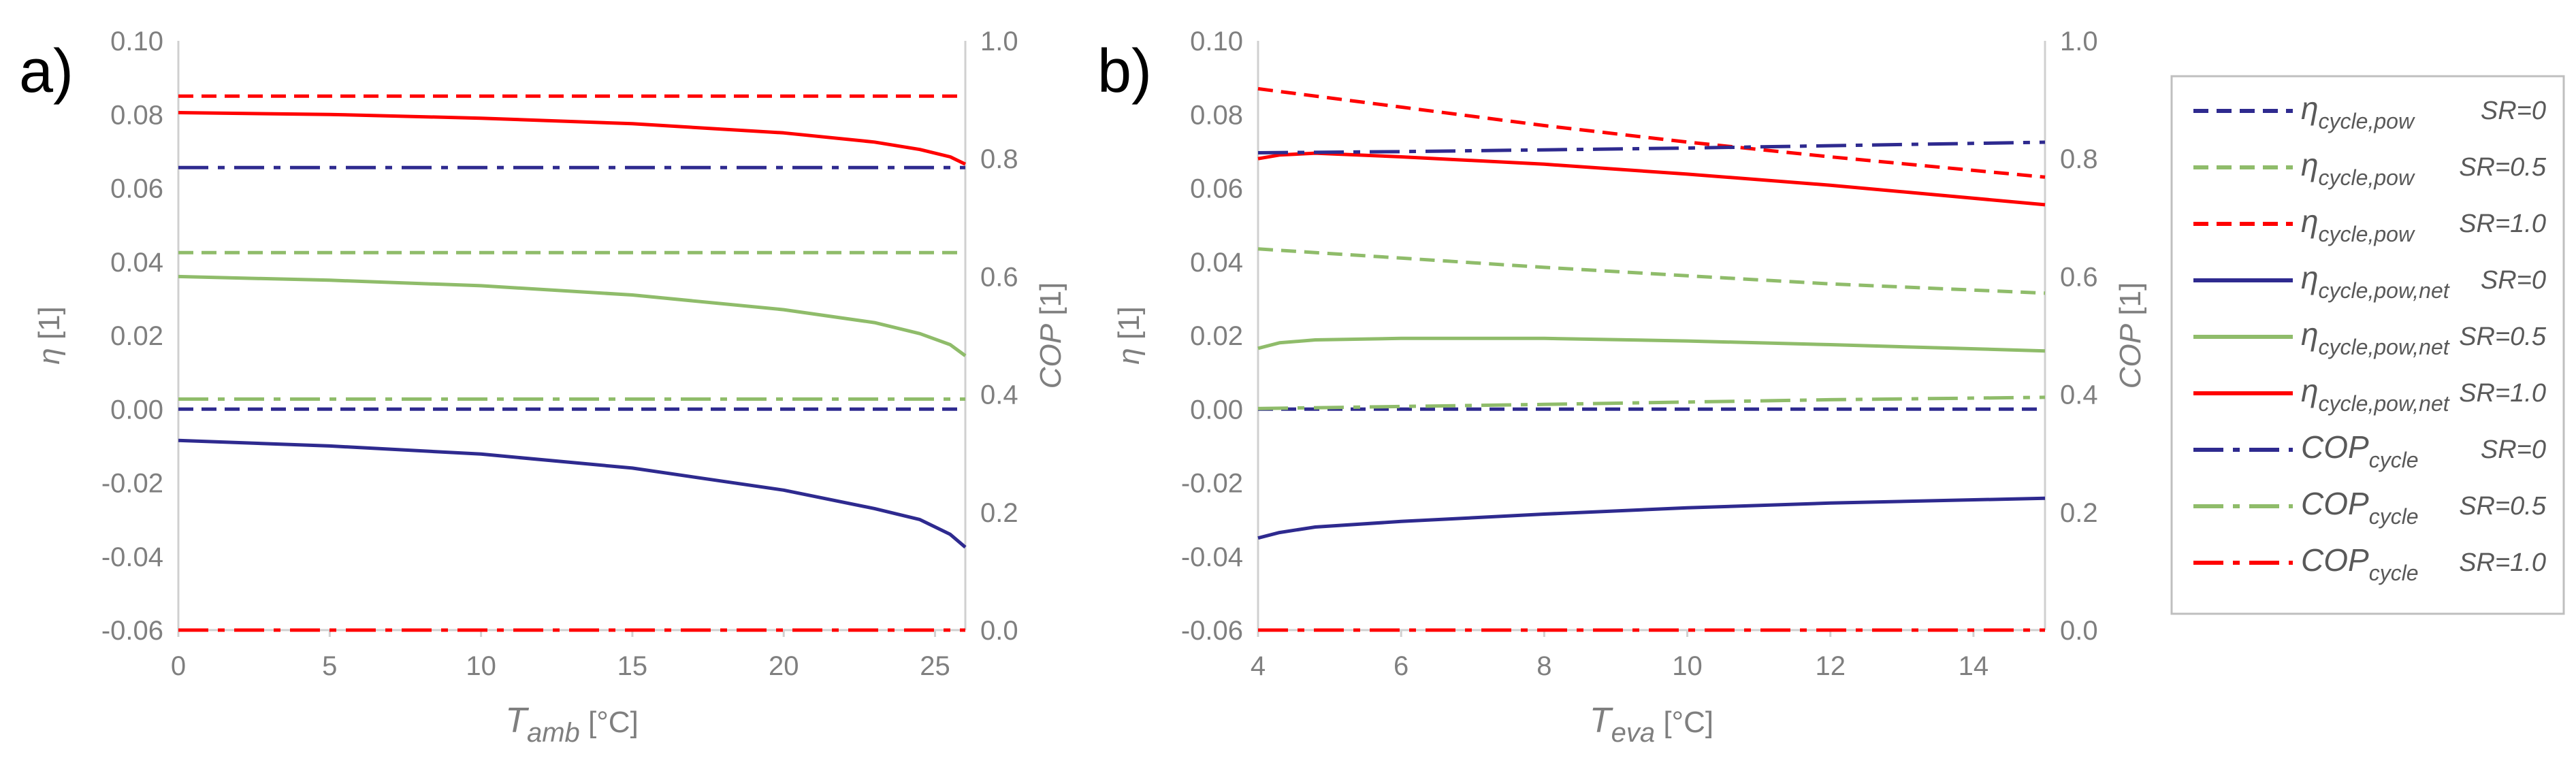 The image size is (2576, 773). I want to click on series-line-cop-sr05, so click(1651, 402).